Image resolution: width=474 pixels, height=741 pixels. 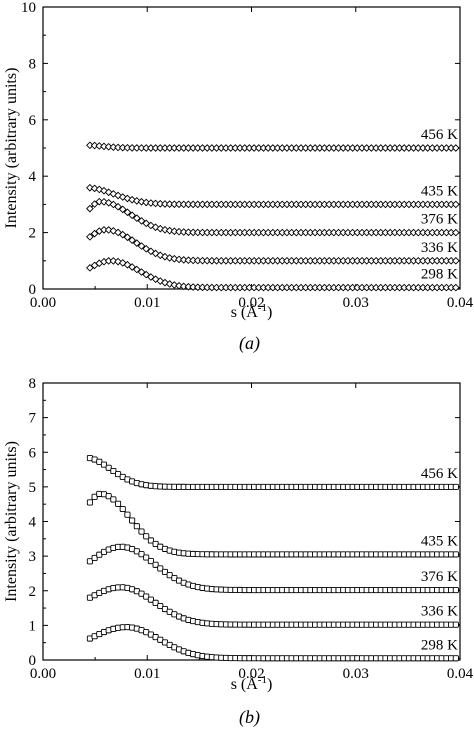 What do you see at coordinates (33, 592) in the screenshot?
I see `y-tick-label: 2` at bounding box center [33, 592].